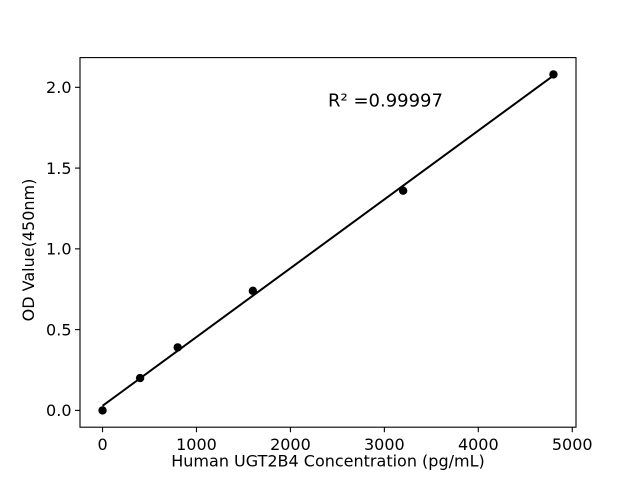 Image resolution: width=640 pixels, height=480 pixels. I want to click on y-tick-label: 2.0, so click(58, 87).